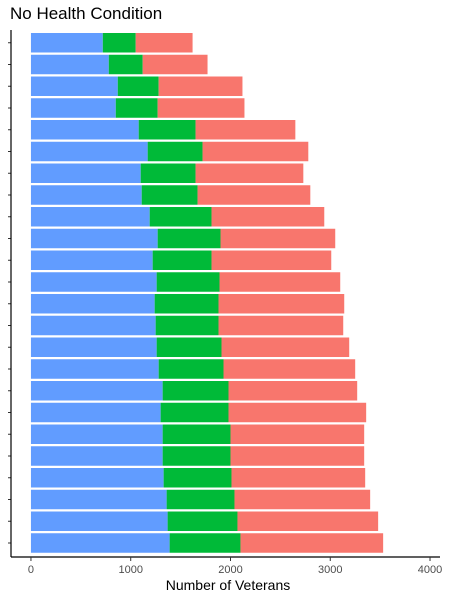 The image size is (450, 600). Describe the element at coordinates (228, 585) in the screenshot. I see `x-axis-title: Number of Veterans` at that location.